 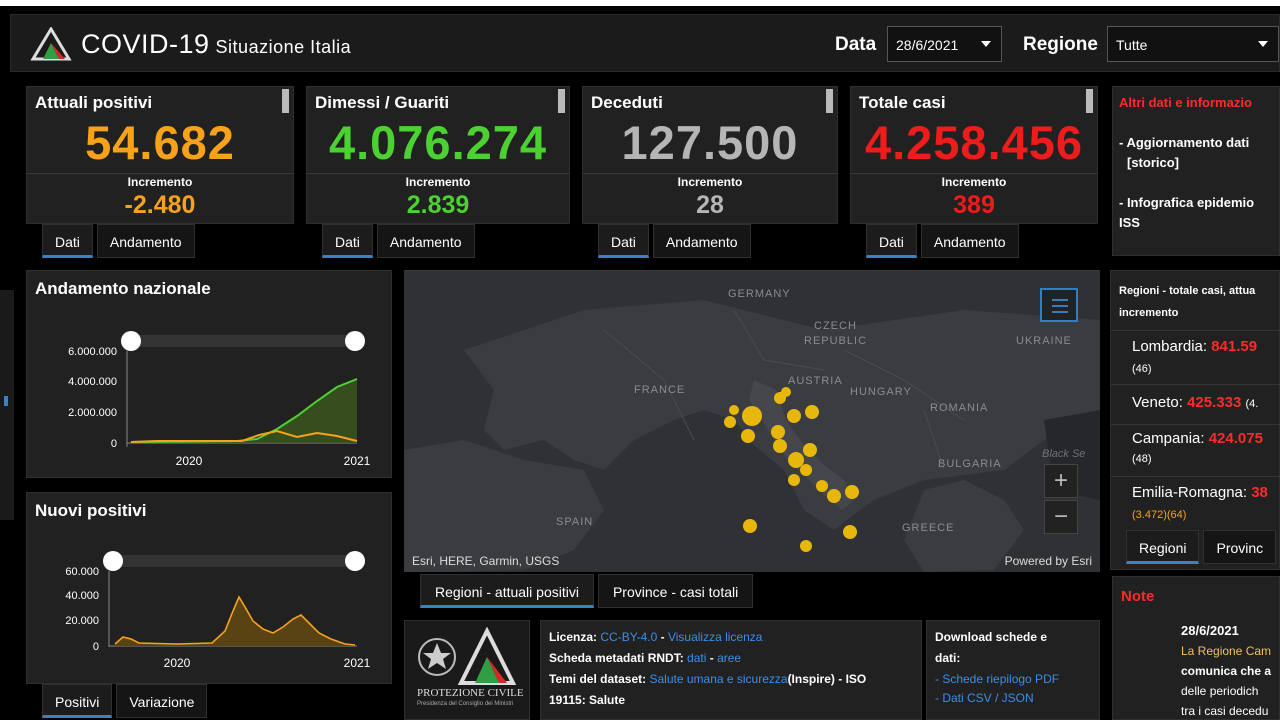 I want to click on license-label: Licenza:, so click(x=573, y=637).